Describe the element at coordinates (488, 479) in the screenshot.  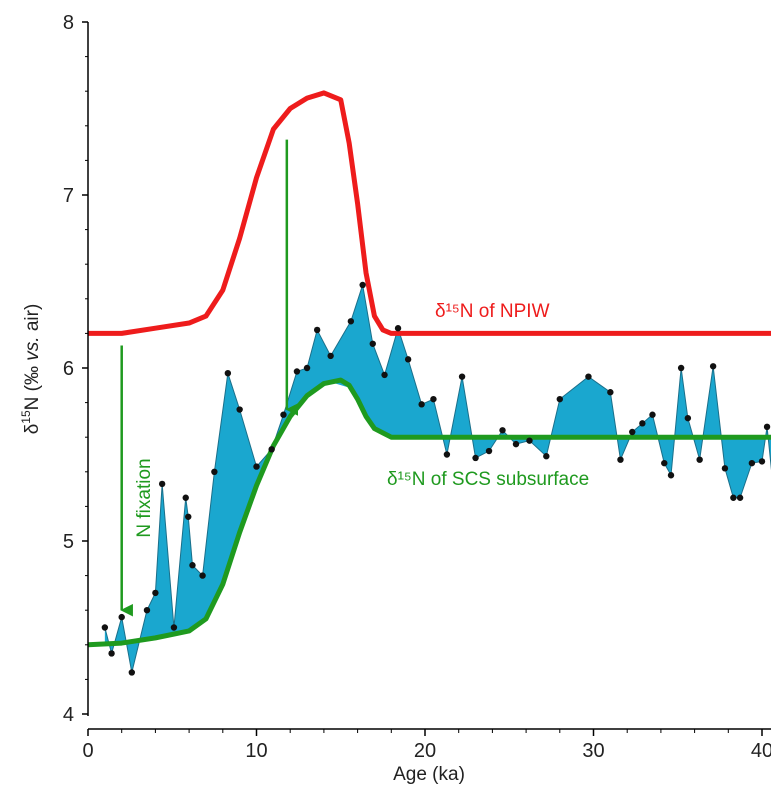
I see `annotation-scs-subsurface: δ¹⁵N of SCS subsurface` at that location.